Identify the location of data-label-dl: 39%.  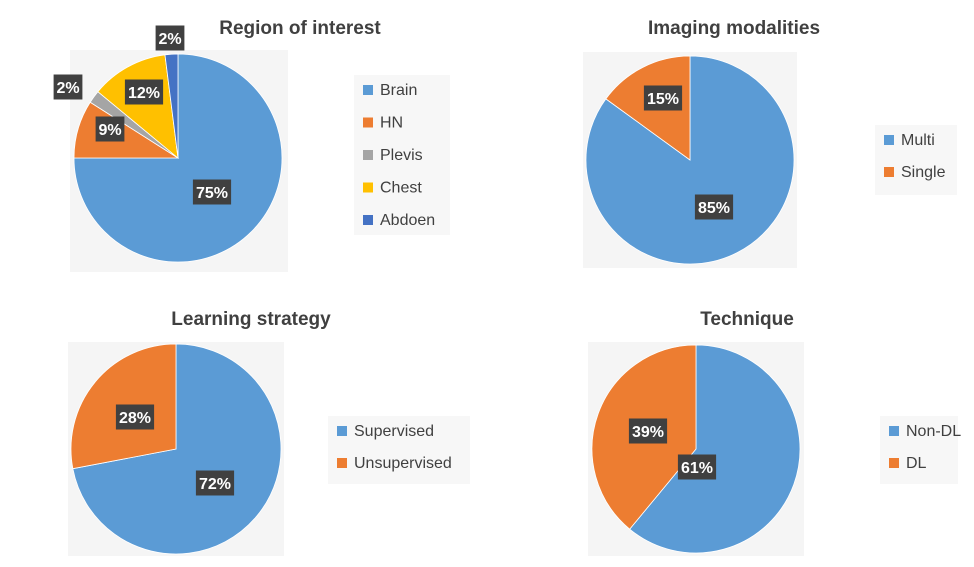
(648, 431).